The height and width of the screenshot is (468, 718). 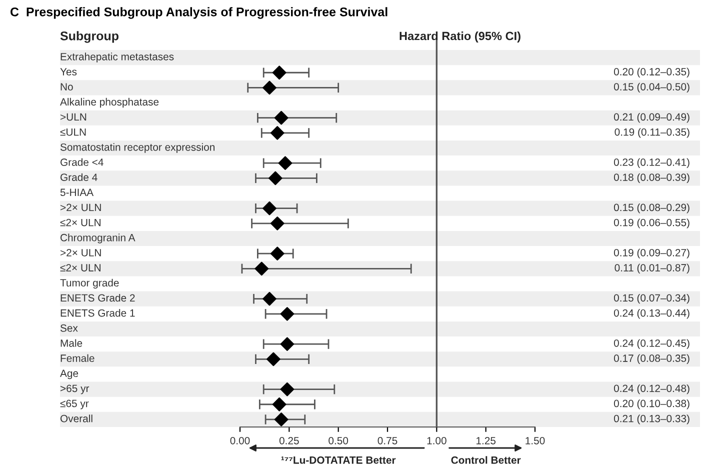 What do you see at coordinates (652, 133) in the screenshot?
I see `data-label: 0.19 (0.11–0.35)` at bounding box center [652, 133].